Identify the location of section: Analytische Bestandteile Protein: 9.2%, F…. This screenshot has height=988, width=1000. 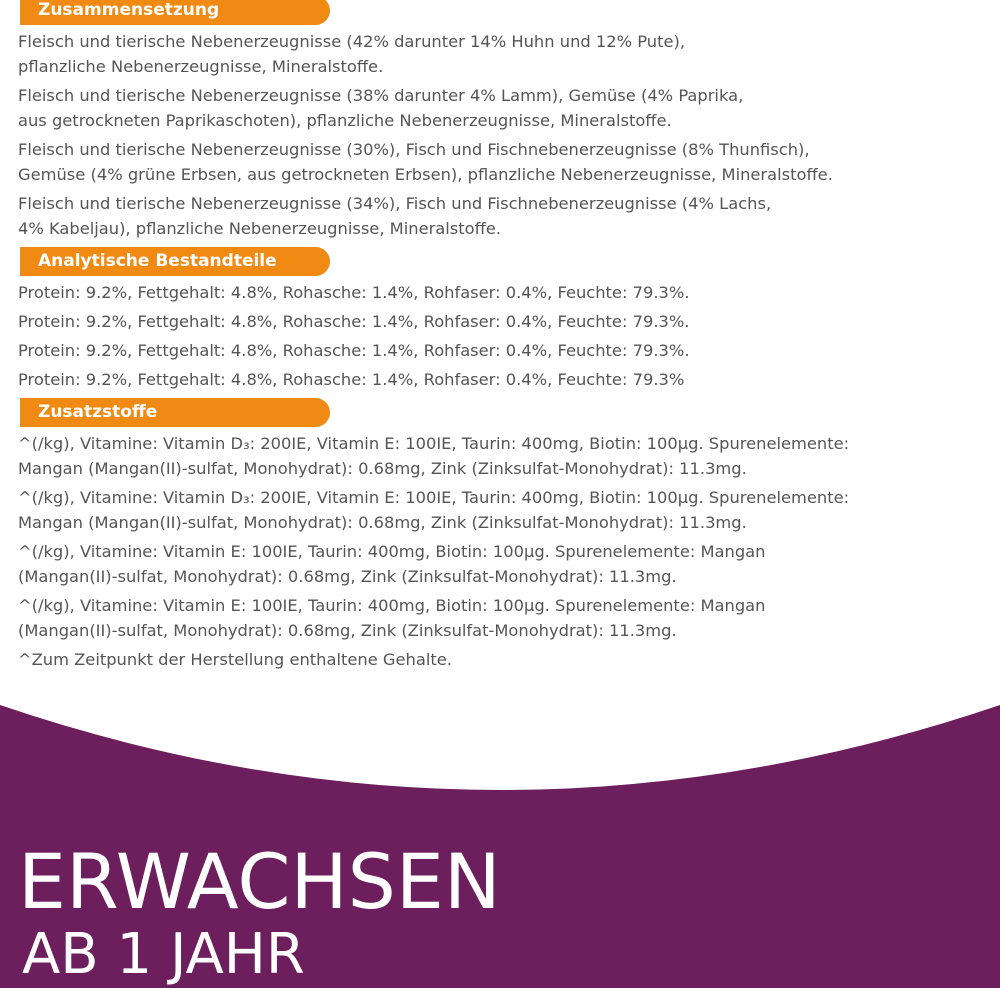
(500, 319).